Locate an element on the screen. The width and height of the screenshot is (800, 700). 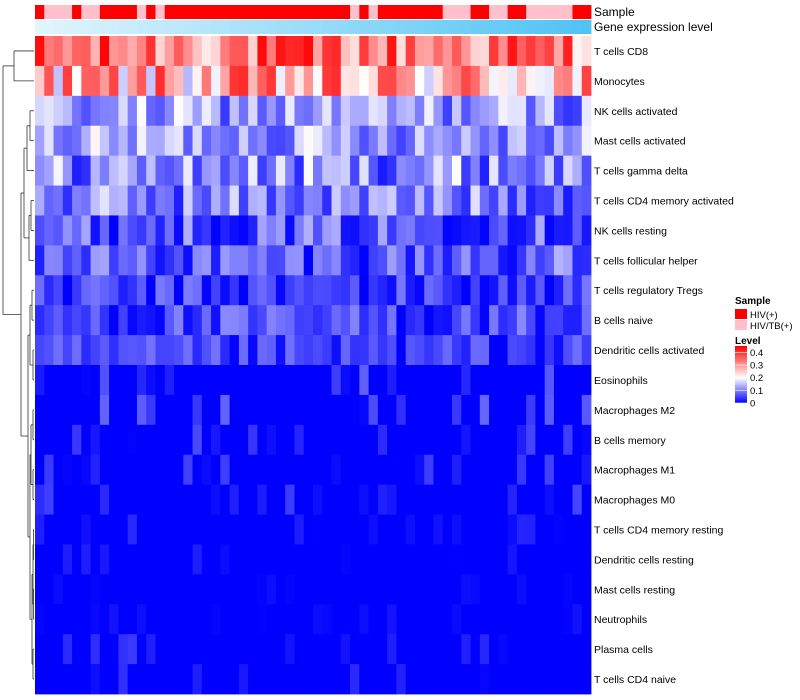
row-label: Eosinophils is located at coordinates (621, 381).